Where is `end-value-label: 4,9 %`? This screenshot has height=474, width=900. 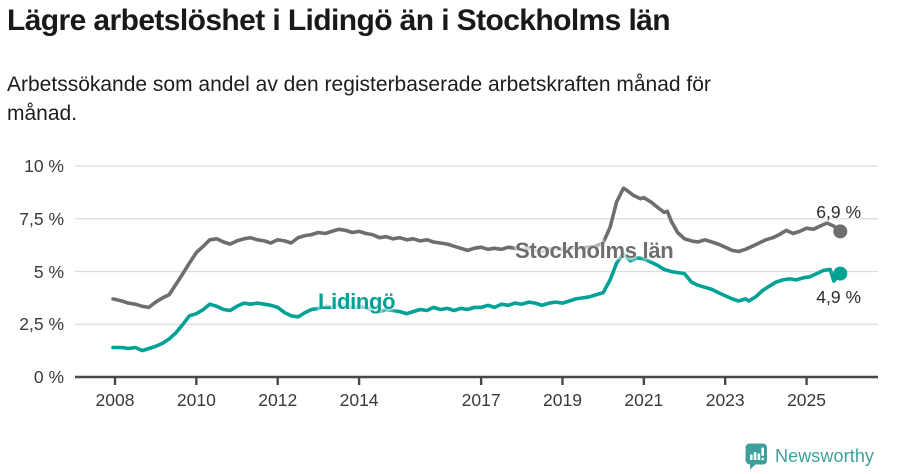
end-value-label: 4,9 % is located at coordinates (838, 297).